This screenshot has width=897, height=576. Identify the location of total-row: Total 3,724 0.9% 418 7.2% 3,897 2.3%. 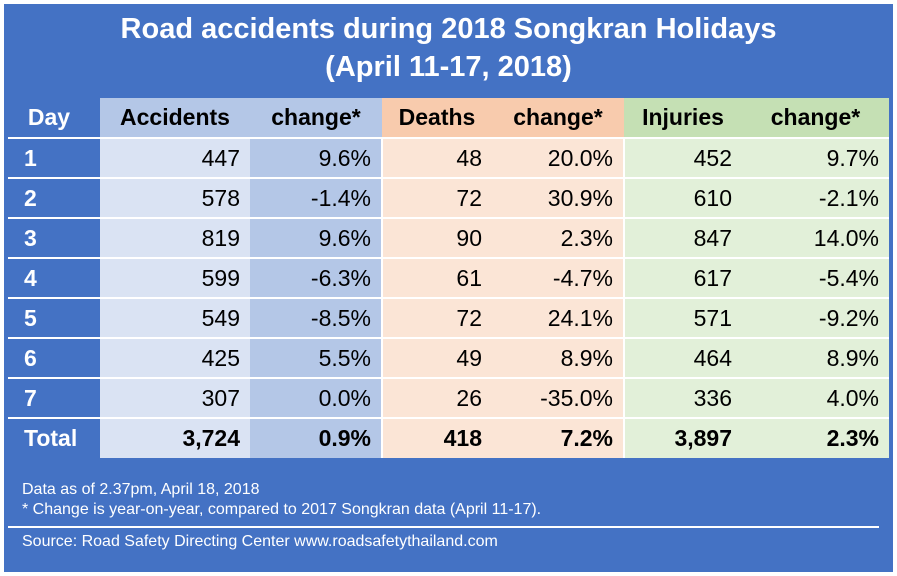
(448, 438).